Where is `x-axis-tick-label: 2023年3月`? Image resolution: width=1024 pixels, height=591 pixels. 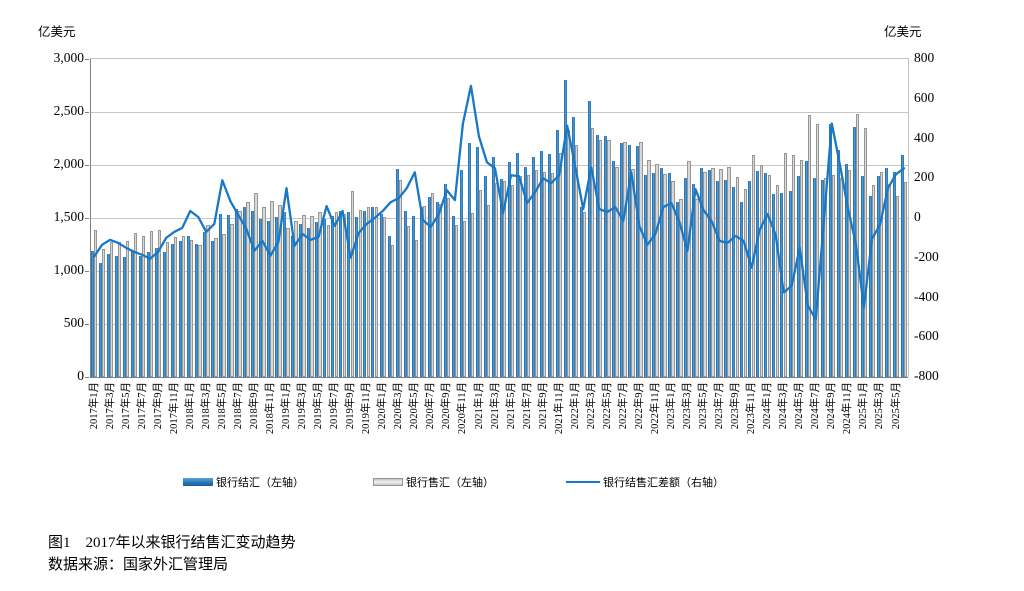 x-axis-tick-label: 2023年3月 is located at coordinates (687, 406).